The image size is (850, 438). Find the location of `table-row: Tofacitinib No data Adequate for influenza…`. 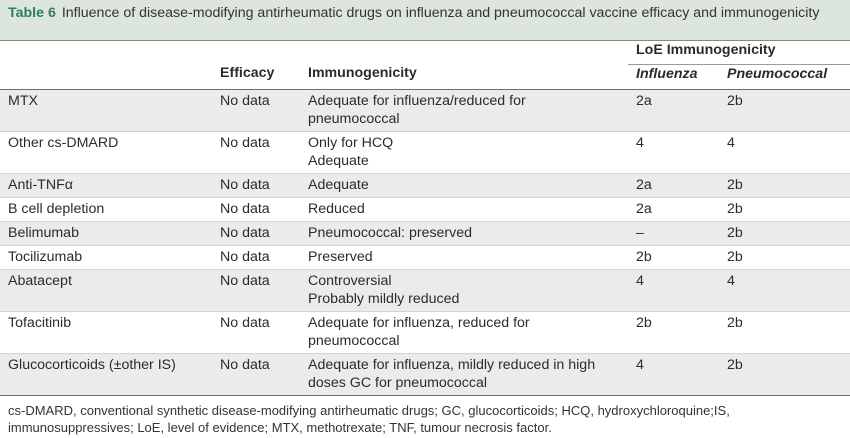

table-row: Tofacitinib No data Adequate for influenza… is located at coordinates (425, 332).